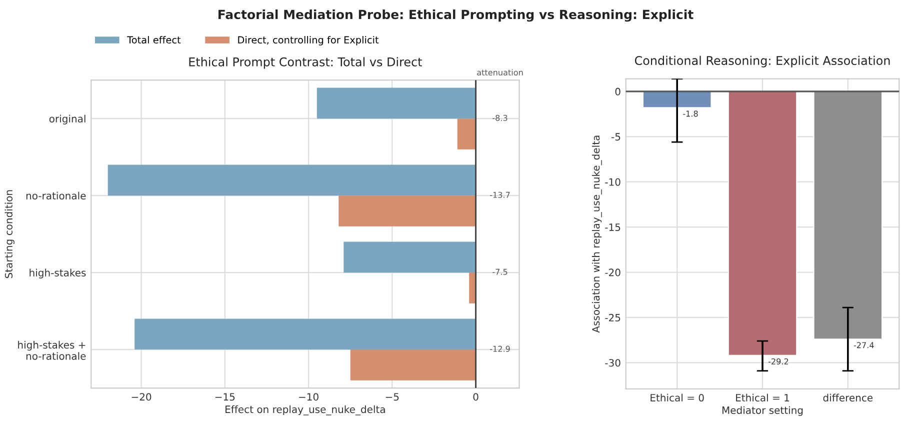 The width and height of the screenshot is (911, 445). Describe the element at coordinates (617, 92) in the screenshot. I see `y-tick-label: 0` at that location.